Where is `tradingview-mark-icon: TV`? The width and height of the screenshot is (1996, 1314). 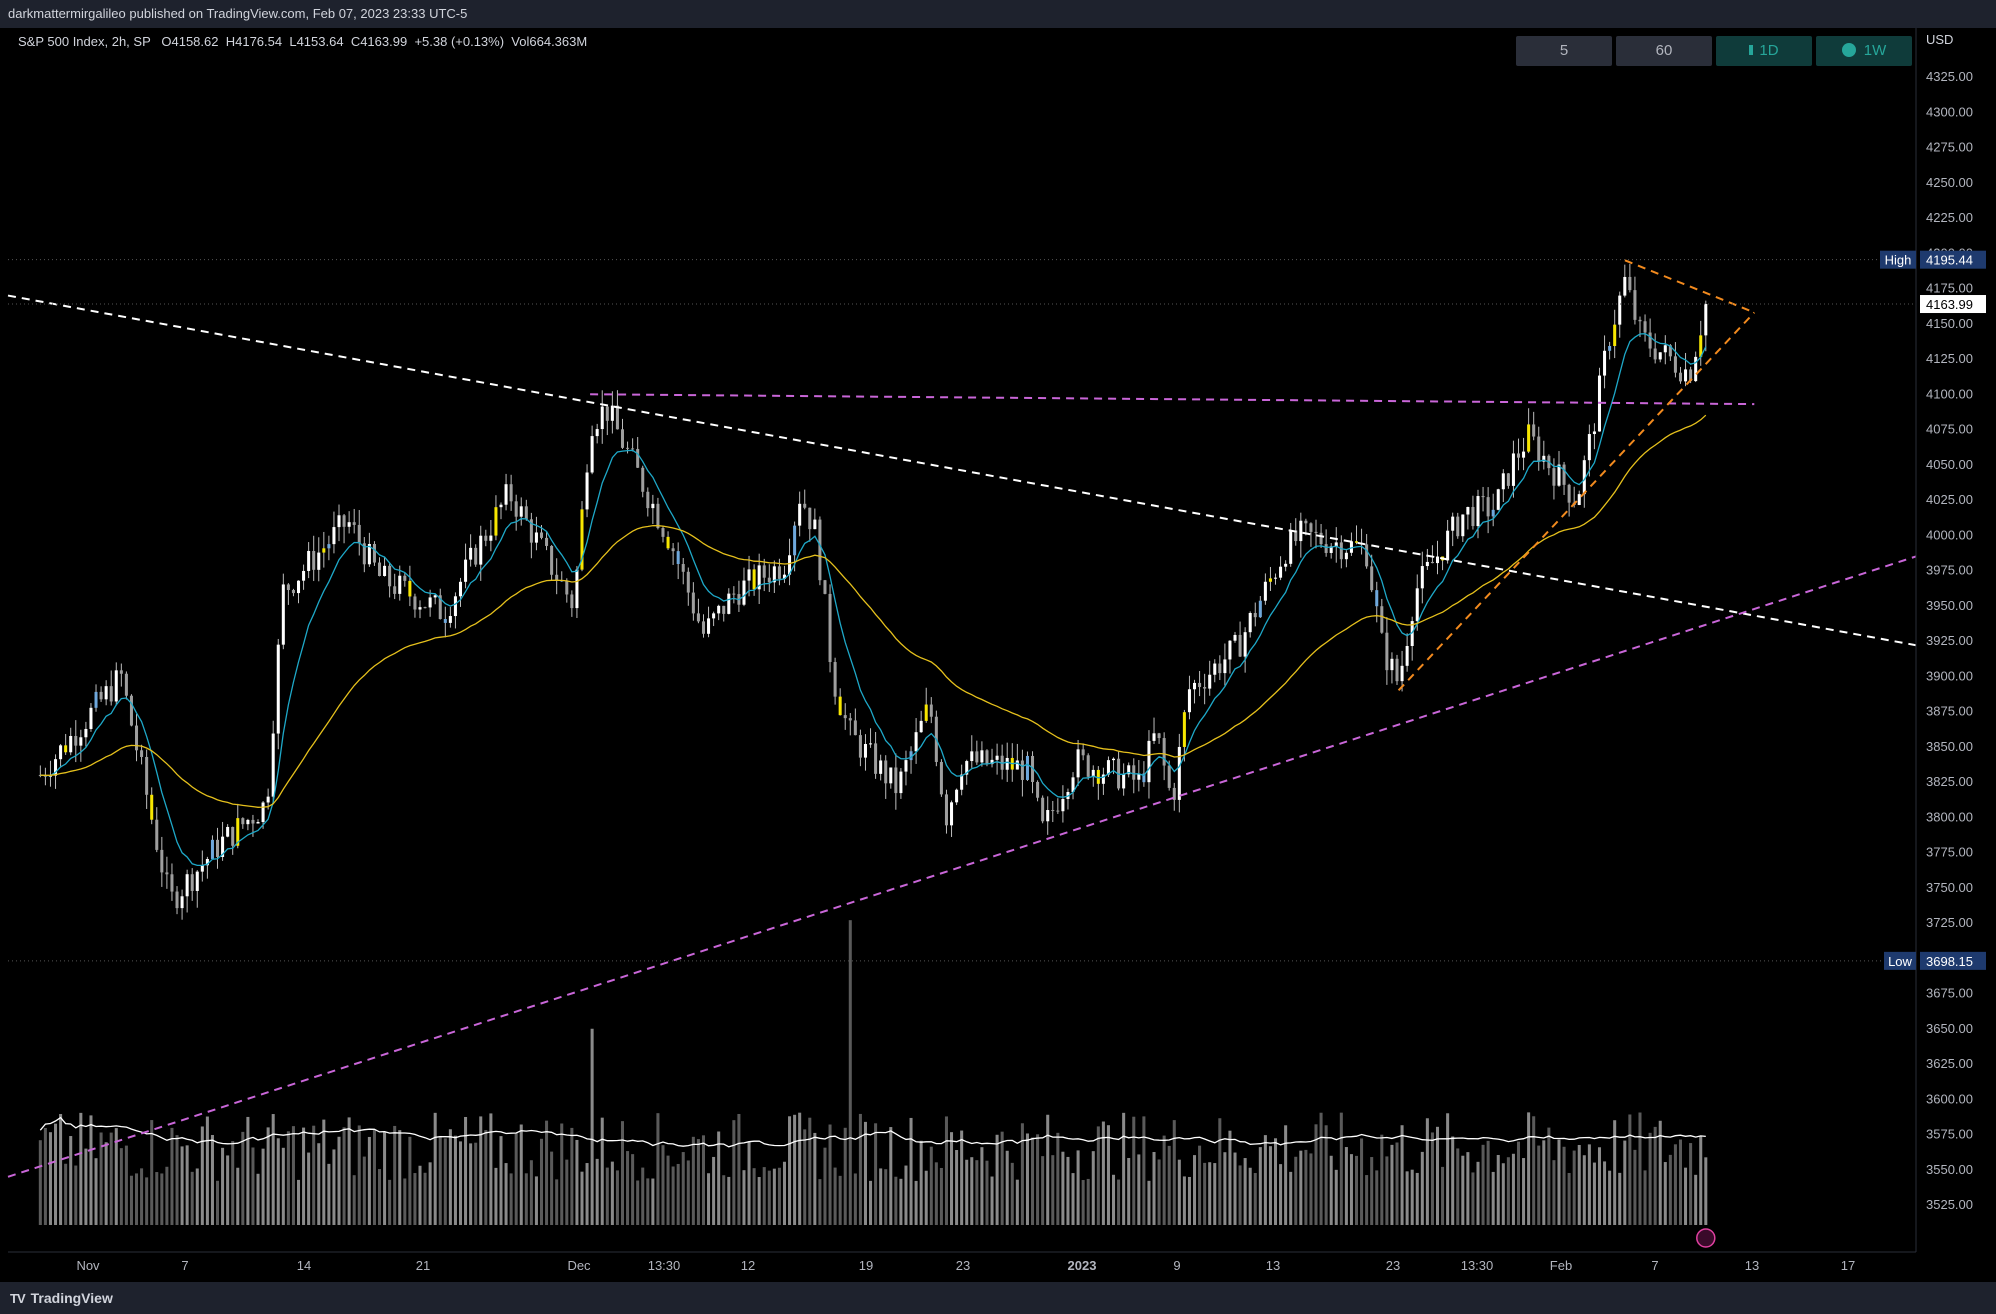
tradingview-mark-icon: TV is located at coordinates (18, 1298).